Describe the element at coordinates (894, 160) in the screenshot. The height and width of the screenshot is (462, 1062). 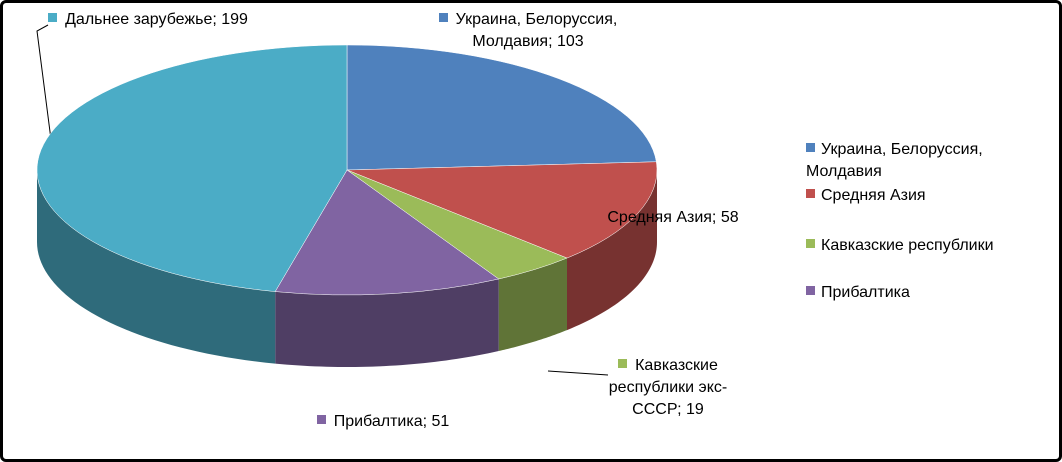
I see `legend-label: Украина, Белоруссия, Молдавия` at that location.